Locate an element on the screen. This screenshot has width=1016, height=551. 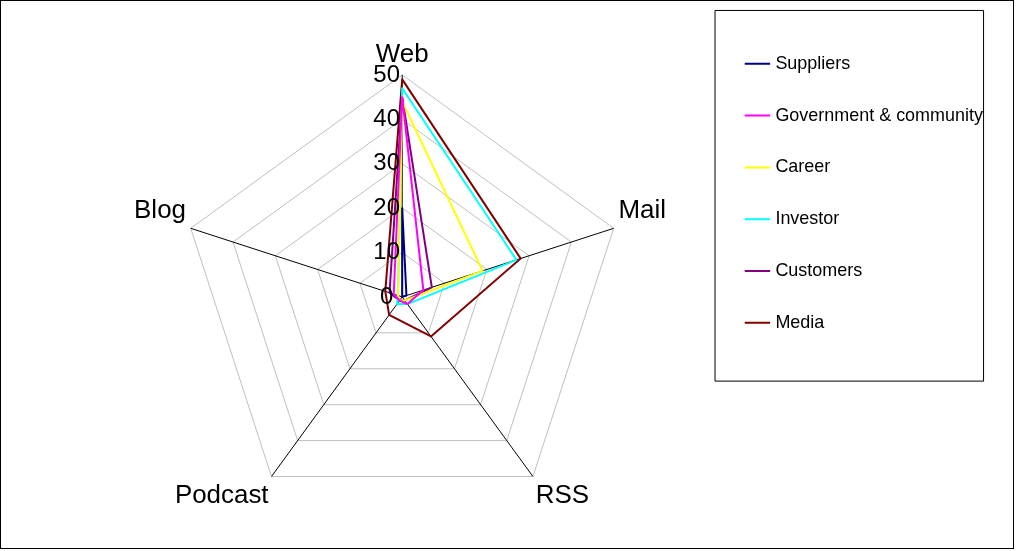
legend-label: Suppliers is located at coordinates (813, 62).